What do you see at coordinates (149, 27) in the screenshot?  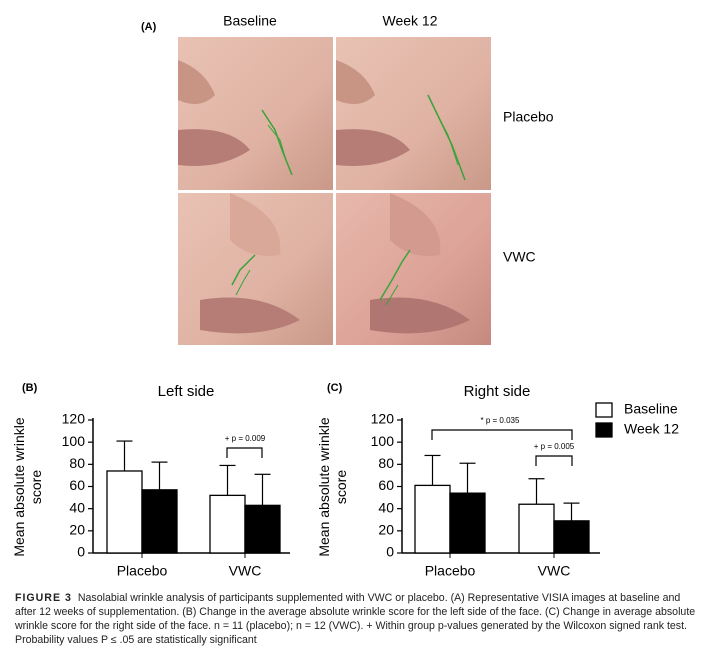 I see `panel-label: (A)` at bounding box center [149, 27].